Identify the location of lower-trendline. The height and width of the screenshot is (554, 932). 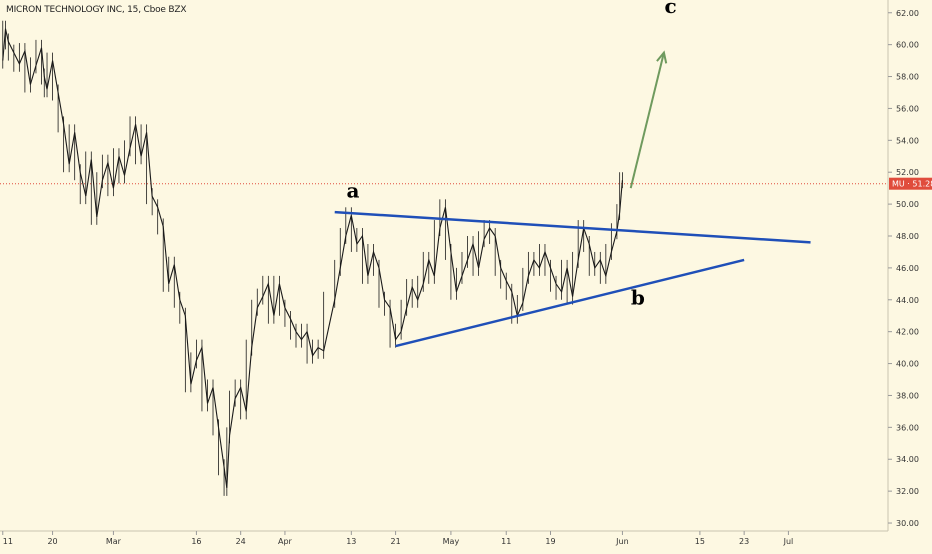
(570, 303).